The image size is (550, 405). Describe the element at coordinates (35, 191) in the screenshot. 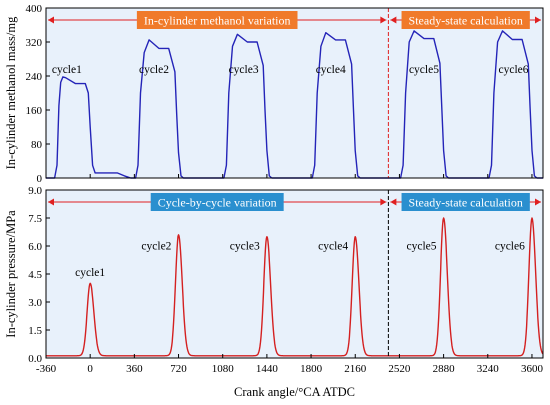

I see `bottom-ytick-label-6: 9.0` at that location.